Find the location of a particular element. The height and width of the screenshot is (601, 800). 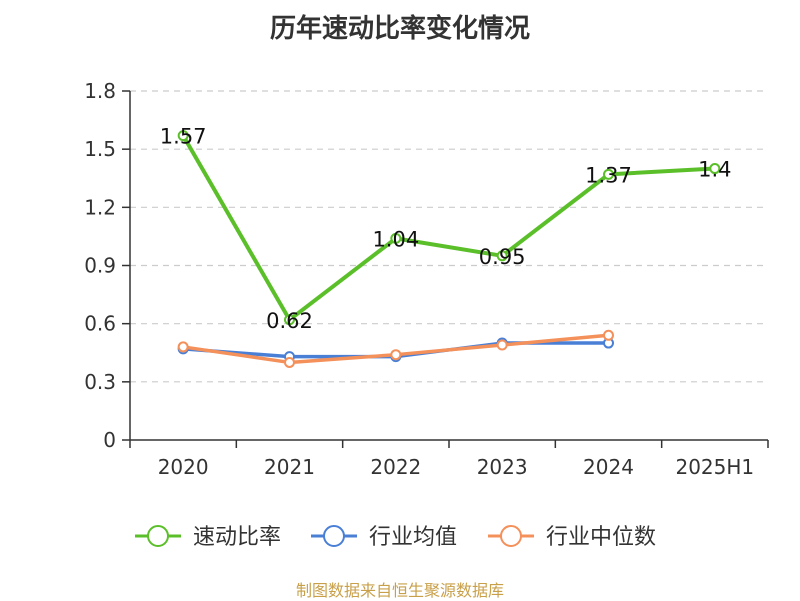

chart-title: 历年速动比率变化情况 is located at coordinates (399, 29).